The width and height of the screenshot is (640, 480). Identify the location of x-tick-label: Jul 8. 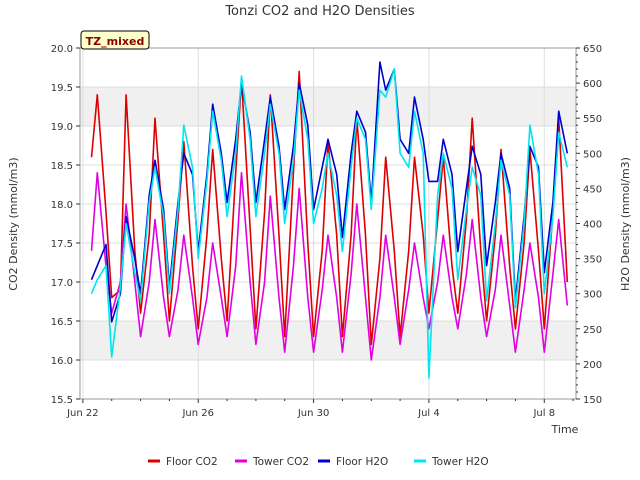
(543, 413).